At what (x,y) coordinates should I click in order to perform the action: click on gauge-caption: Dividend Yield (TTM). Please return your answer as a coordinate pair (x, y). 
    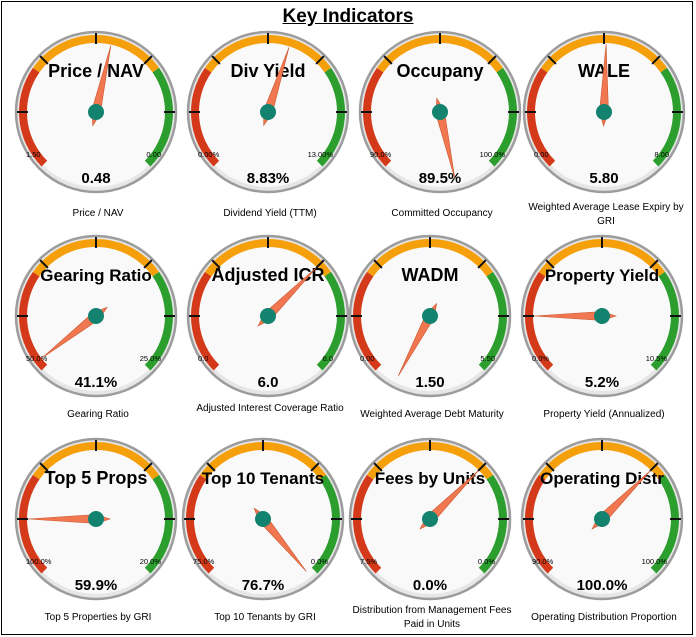
    Looking at the image, I should click on (270, 213).